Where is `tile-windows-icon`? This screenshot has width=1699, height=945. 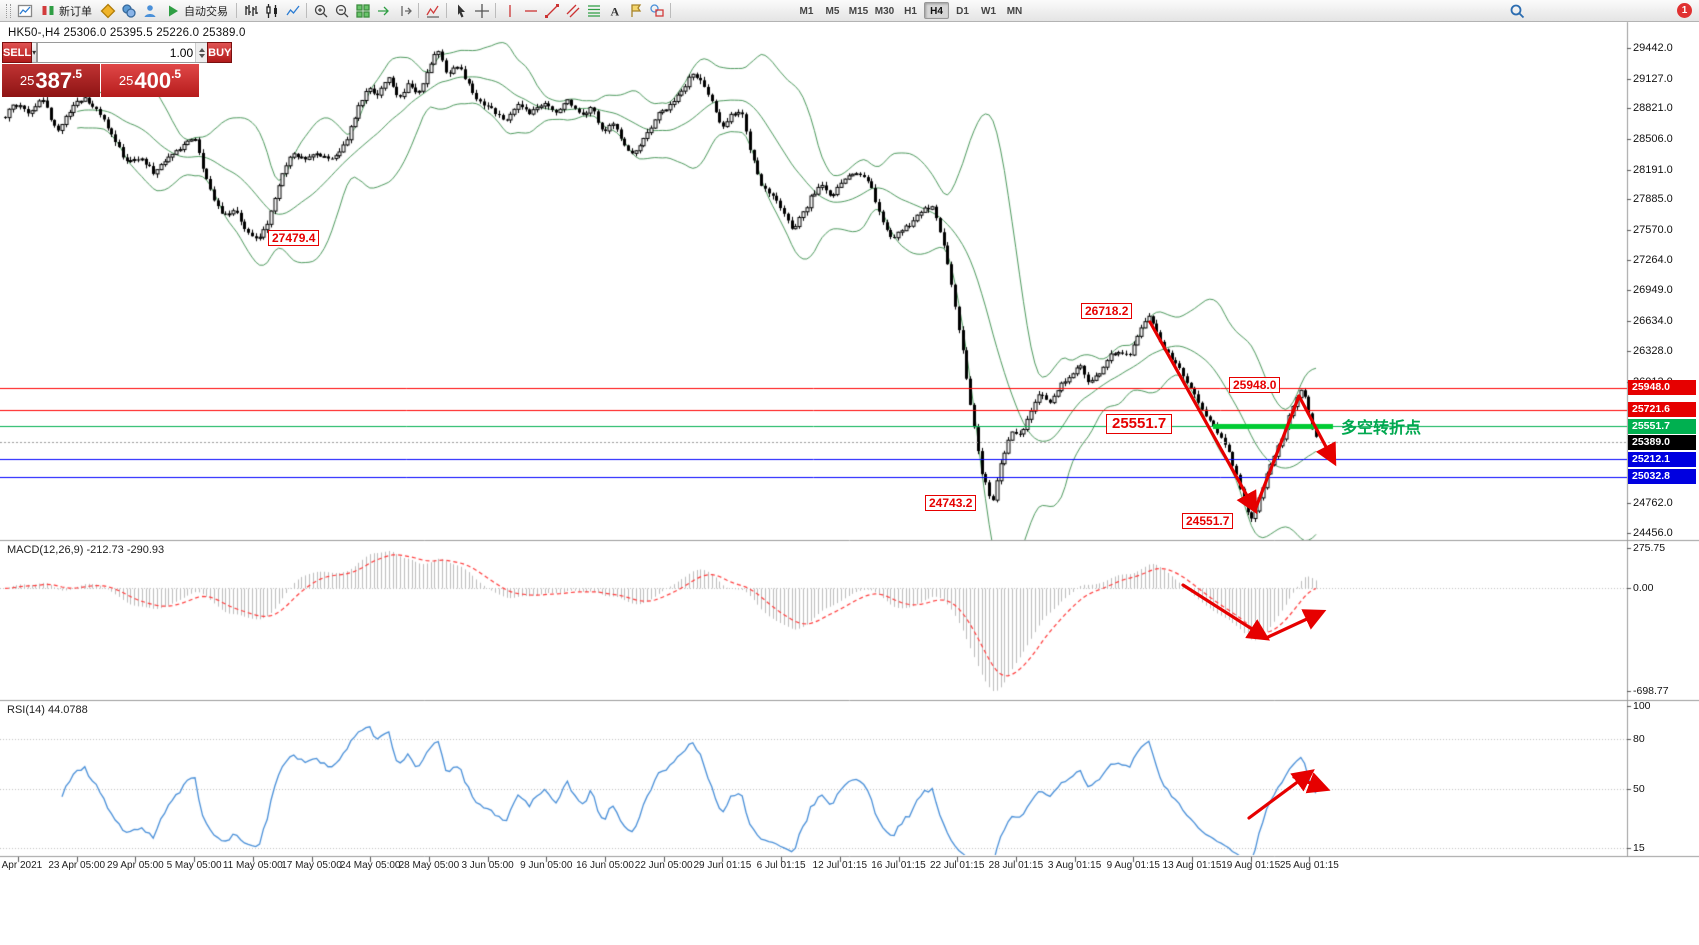 tile-windows-icon is located at coordinates (362, 10).